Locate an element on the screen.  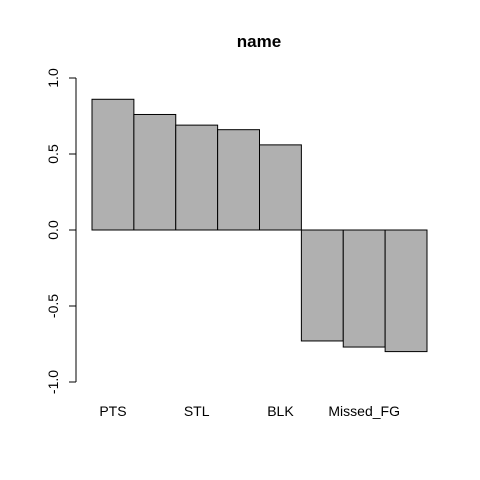
x-tick-label: BLK is located at coordinates (280, 411).